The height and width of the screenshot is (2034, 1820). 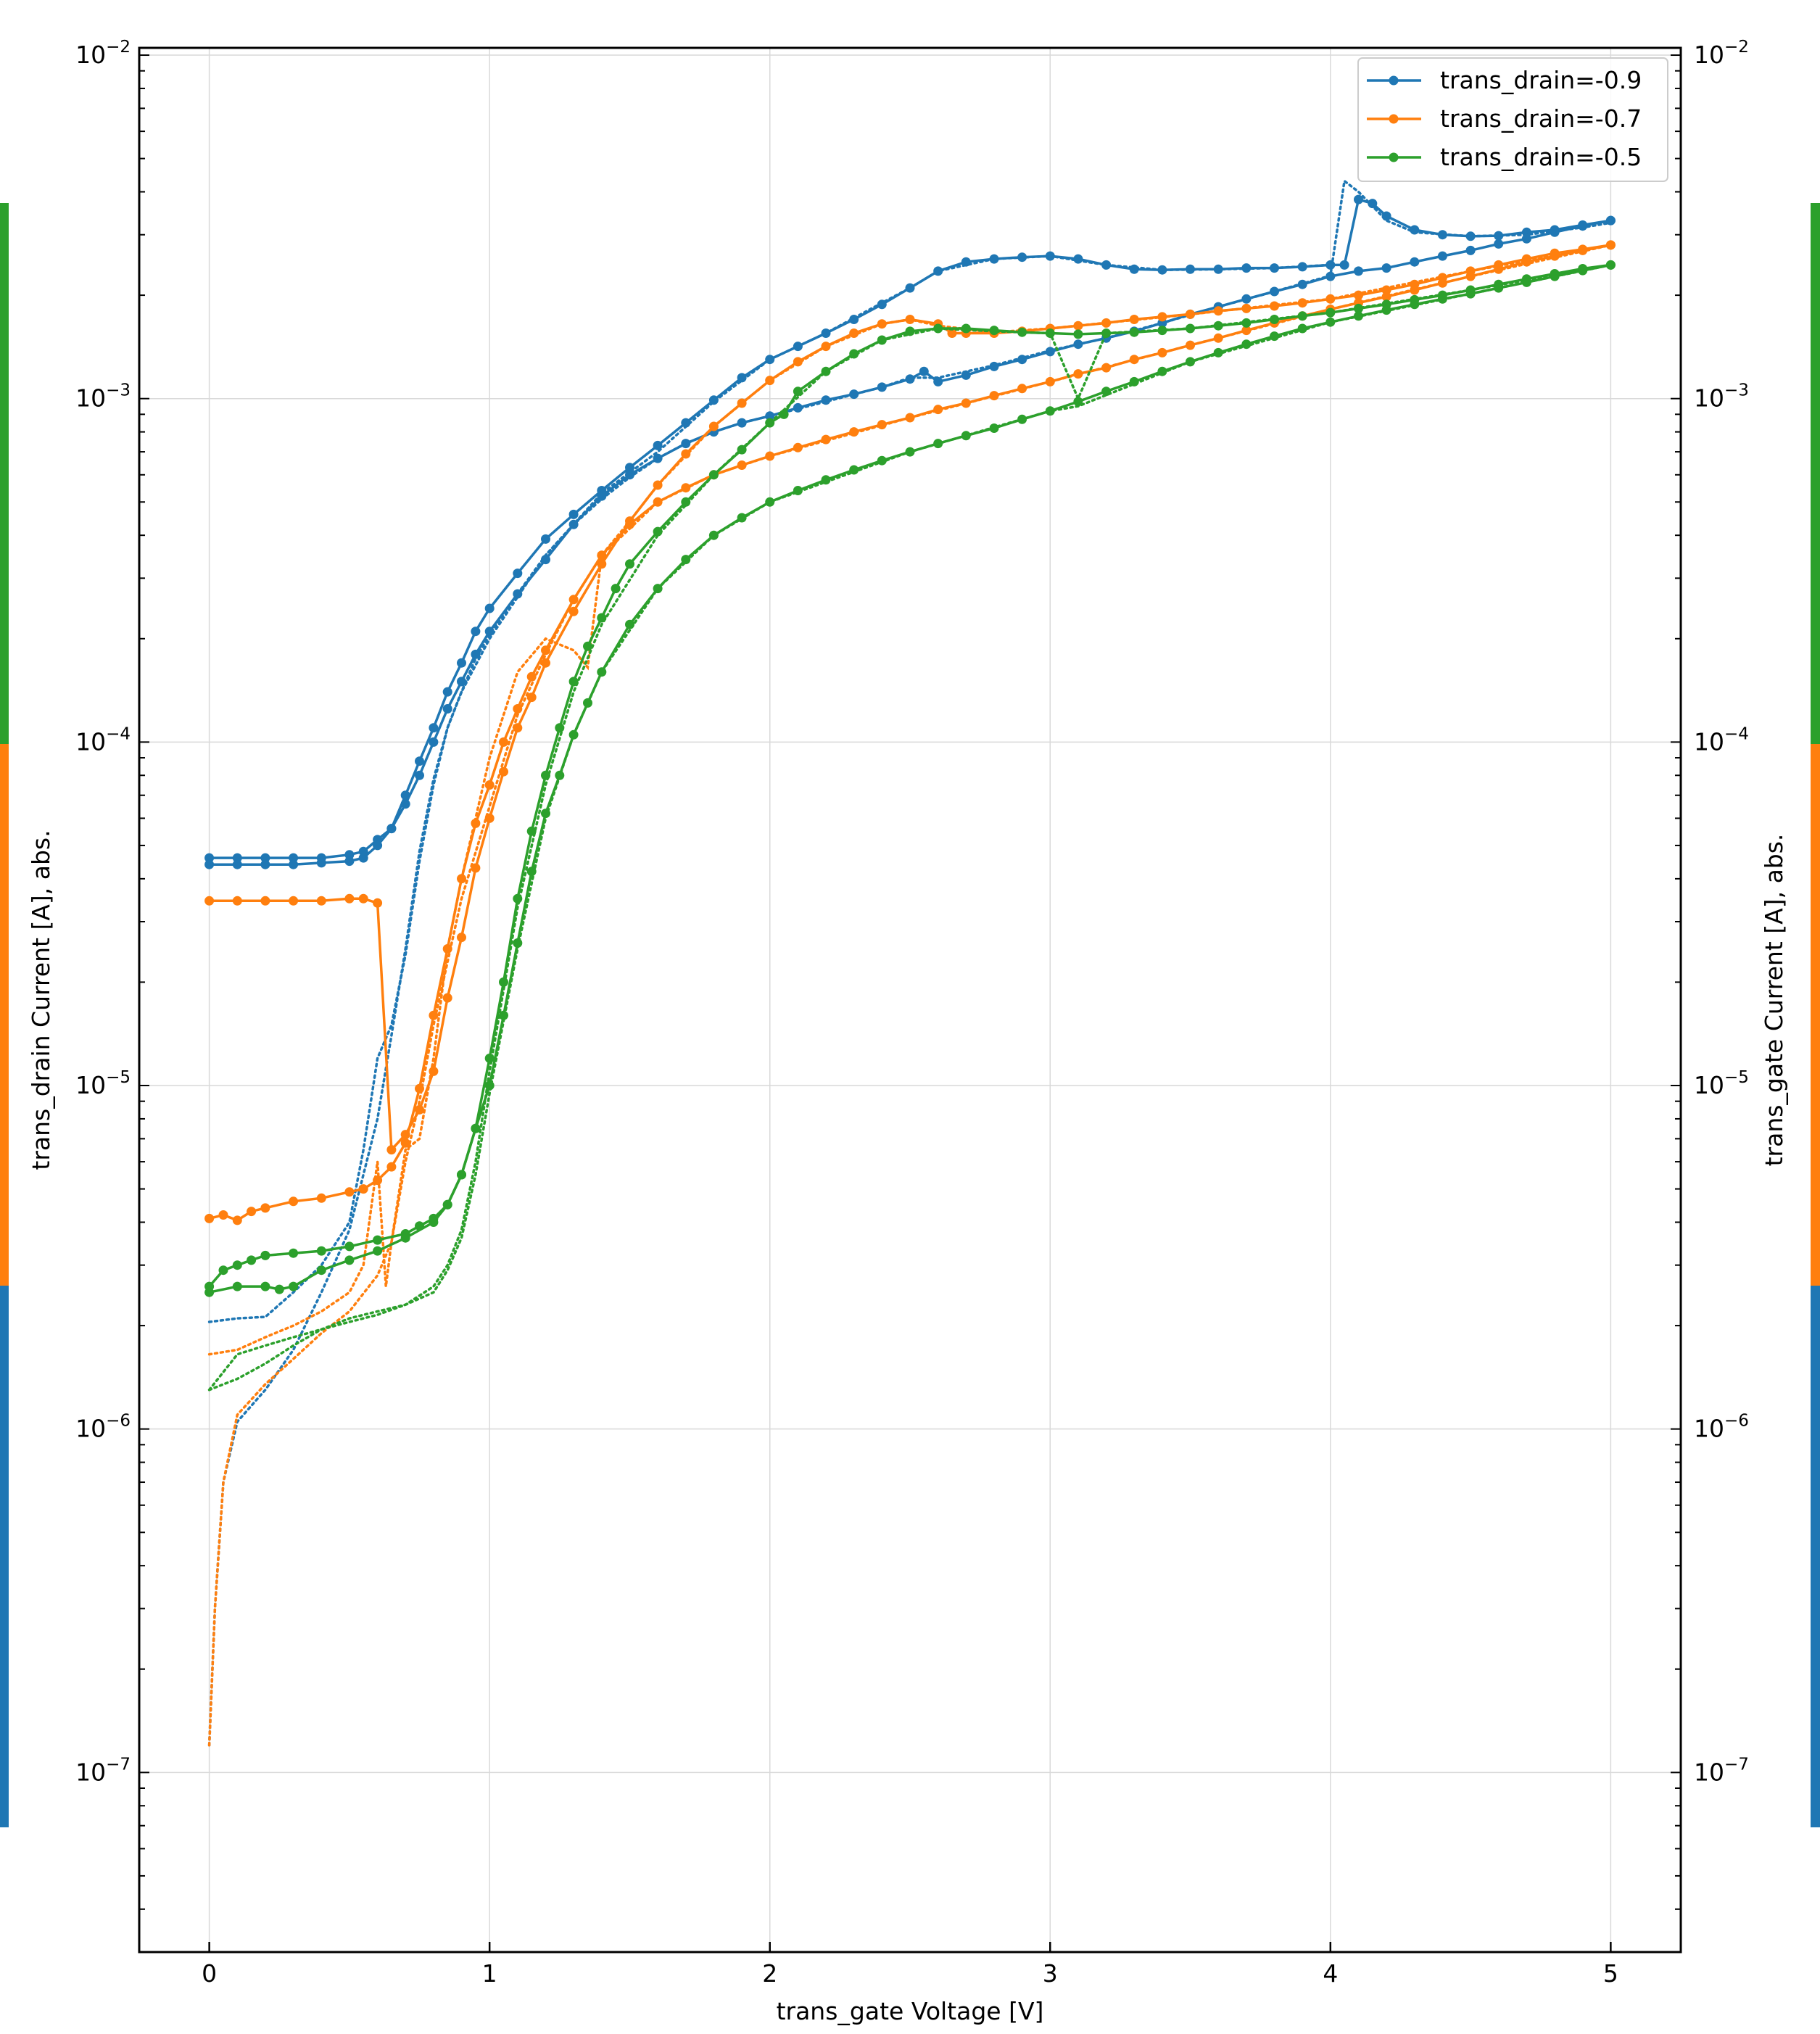 What do you see at coordinates (103, 397) in the screenshot?
I see `y-tick-label-left: 10−3` at bounding box center [103, 397].